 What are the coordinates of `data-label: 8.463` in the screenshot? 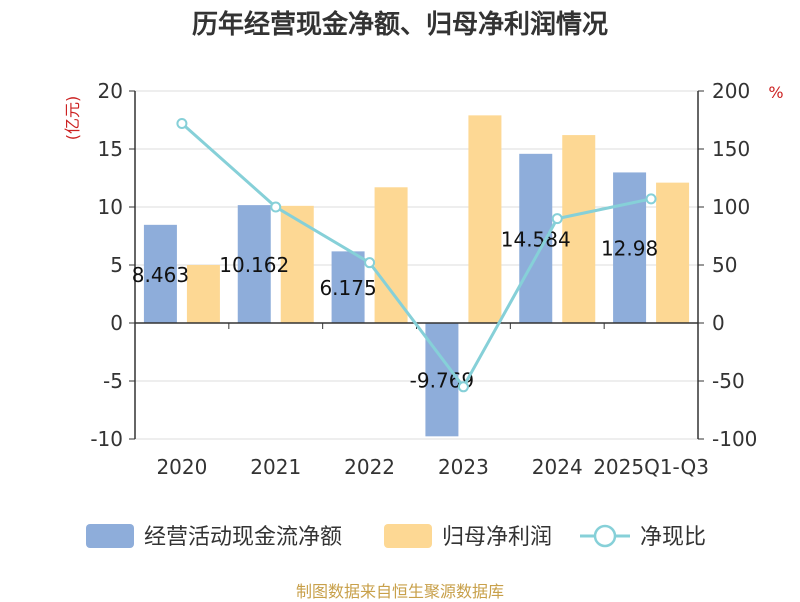 It's located at (160, 275).